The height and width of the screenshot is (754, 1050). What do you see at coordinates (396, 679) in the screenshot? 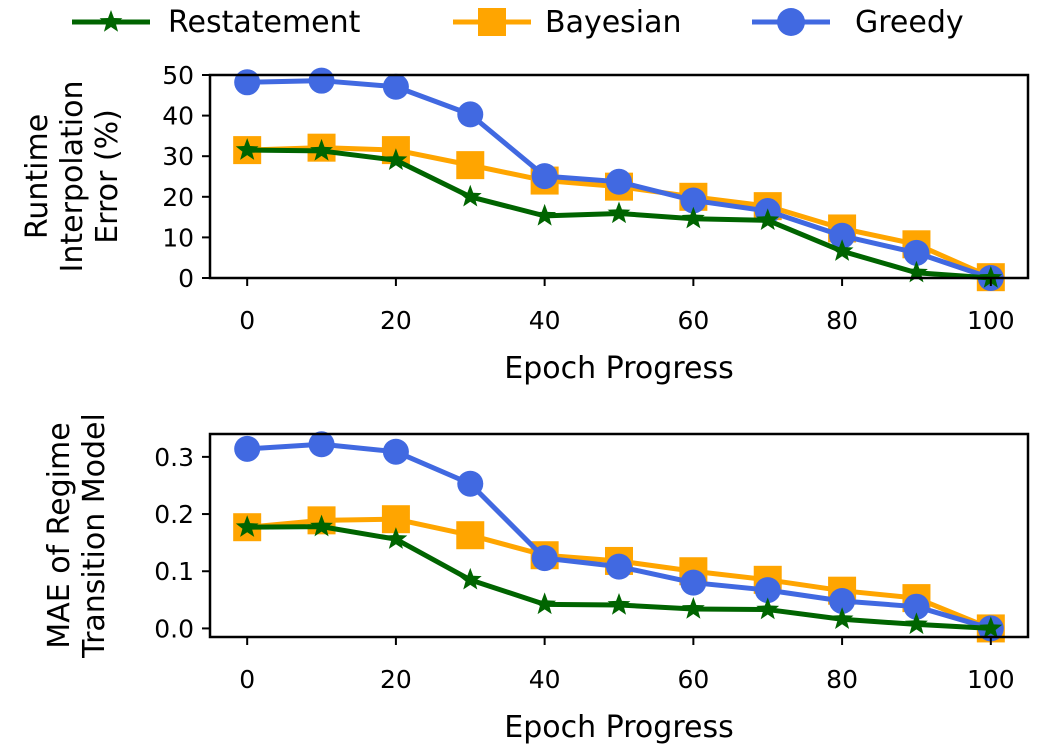
I see `bottom-x-tick-label-20: 20` at bounding box center [396, 679].